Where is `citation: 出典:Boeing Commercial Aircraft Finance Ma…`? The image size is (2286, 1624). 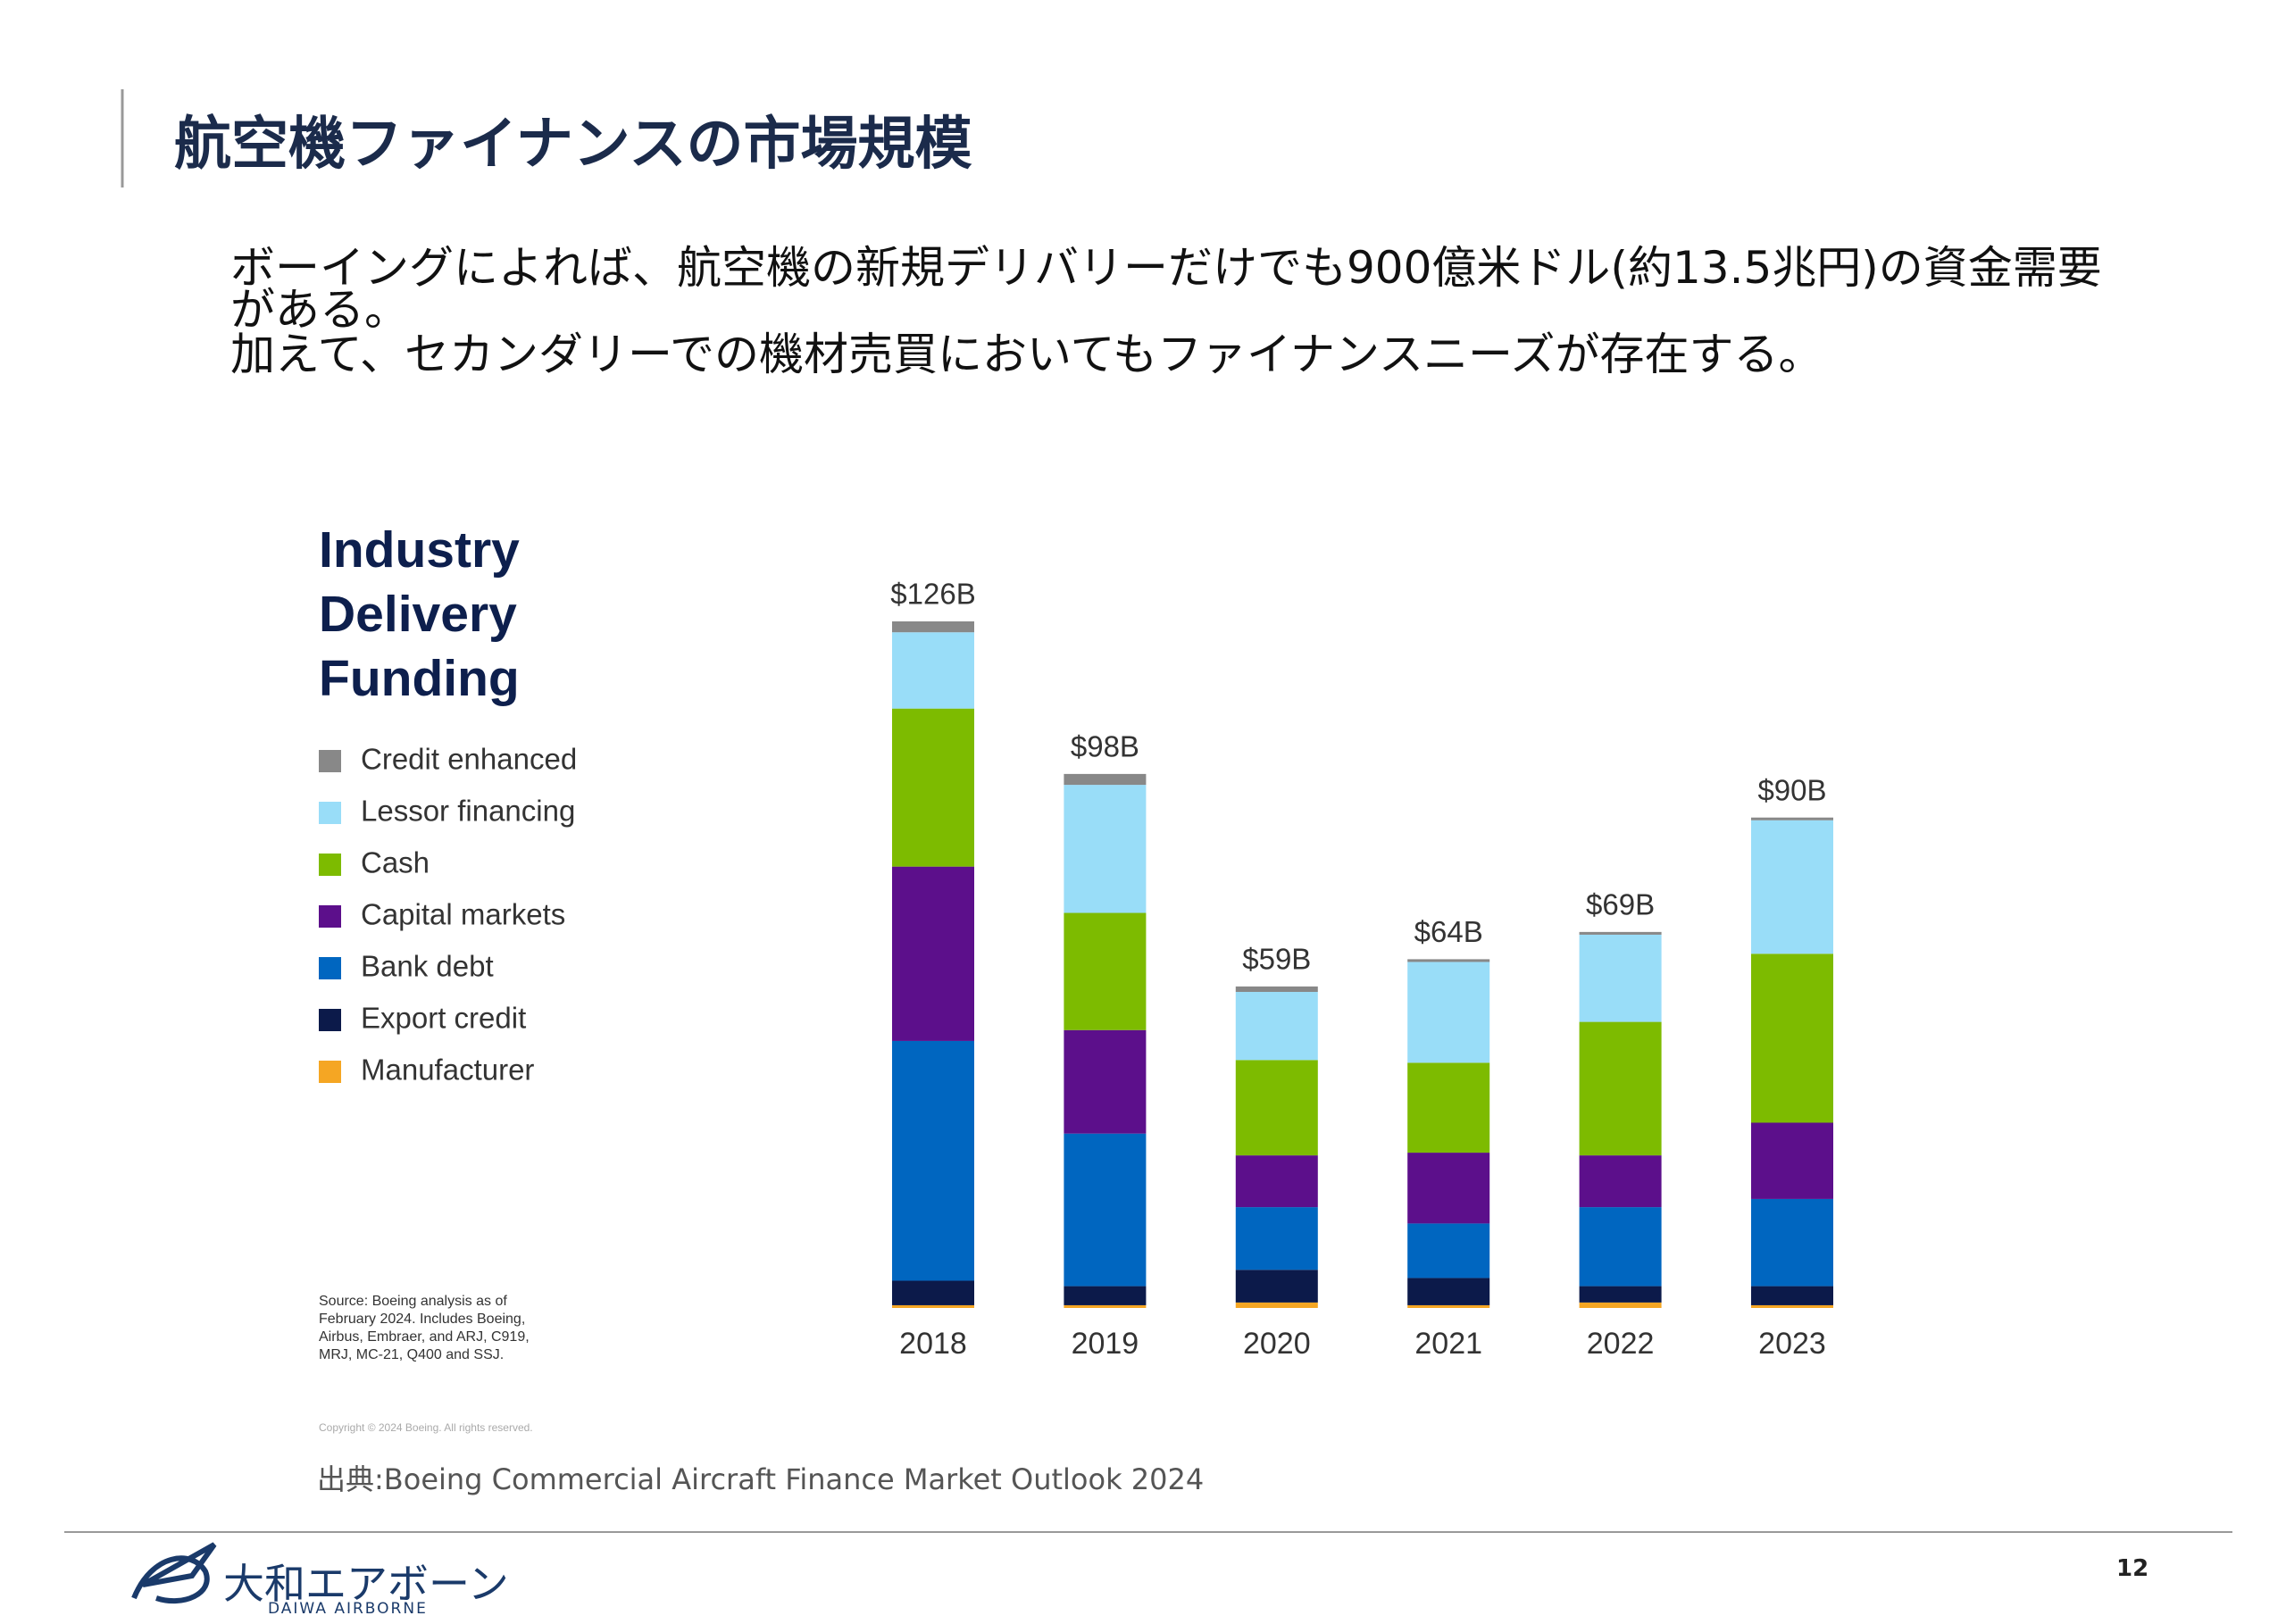
citation: 出典:Boeing Commercial Aircraft Finance Ma… is located at coordinates (761, 1479).